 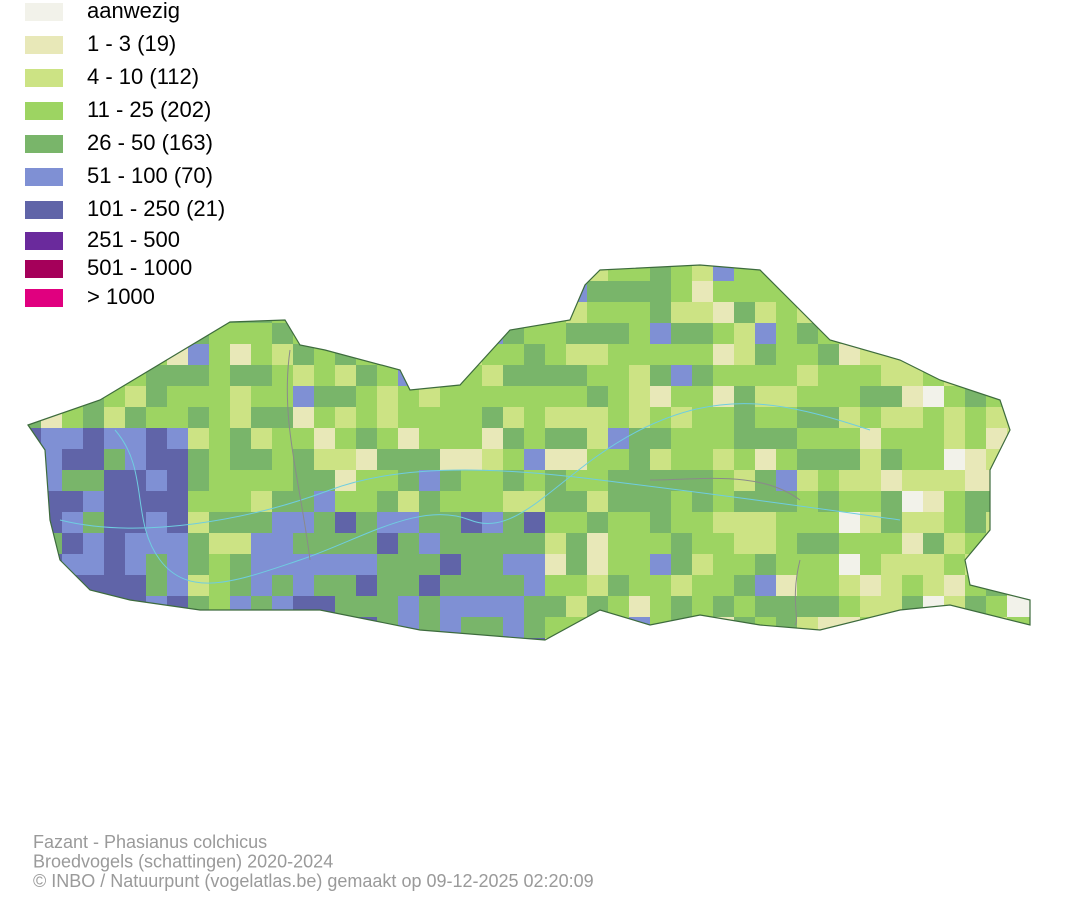 What do you see at coordinates (150, 842) in the screenshot?
I see `footer-line: Fazant - Phasianus colchicus` at bounding box center [150, 842].